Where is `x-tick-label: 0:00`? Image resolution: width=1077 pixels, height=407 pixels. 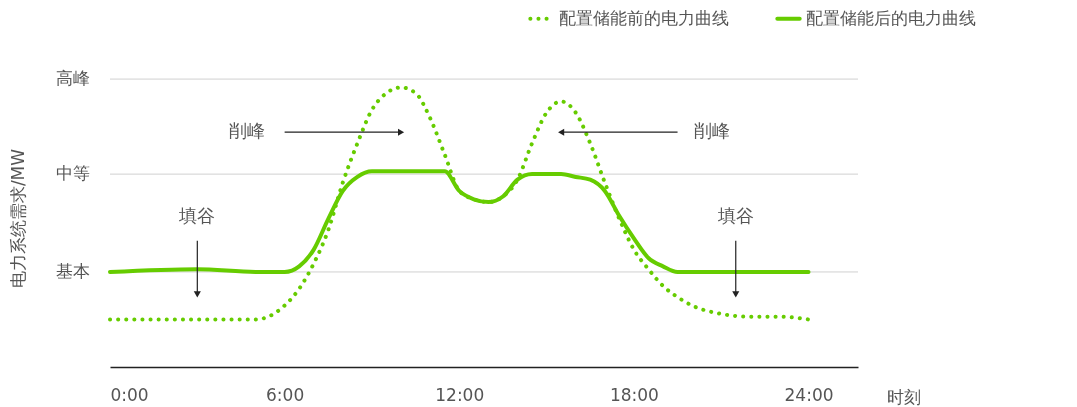
x-tick-label: 0:00 is located at coordinates (129, 394).